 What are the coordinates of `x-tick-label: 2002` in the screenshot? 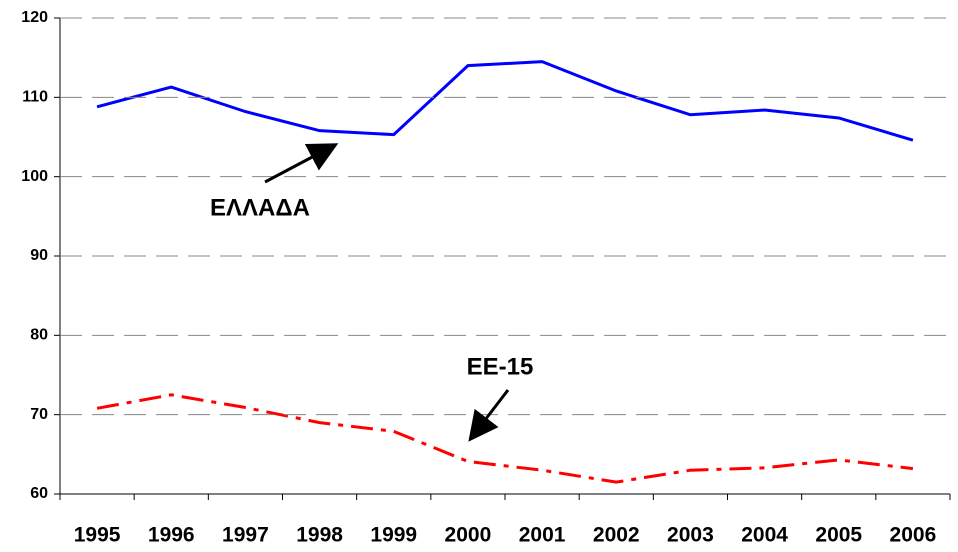 It's located at (616, 535).